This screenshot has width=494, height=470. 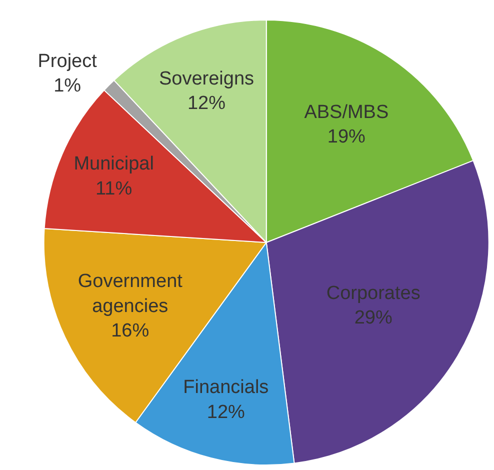 What do you see at coordinates (346, 137) in the screenshot?
I see `data-label: 19%` at bounding box center [346, 137].